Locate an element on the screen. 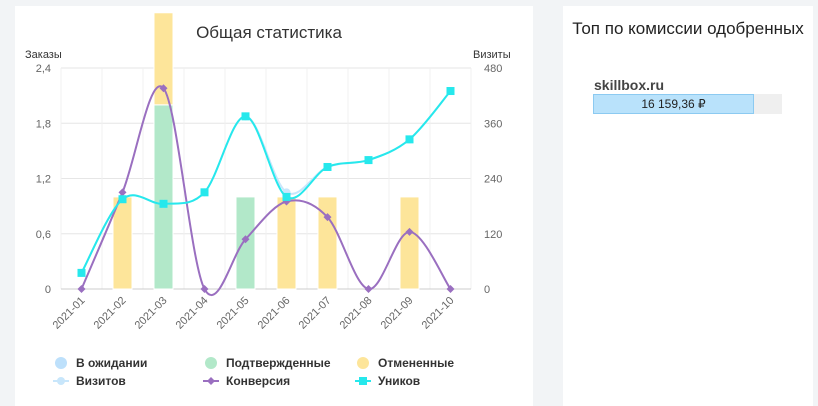 This screenshot has width=818, height=406. x-tick-label: 2021-01 is located at coordinates (69, 313).